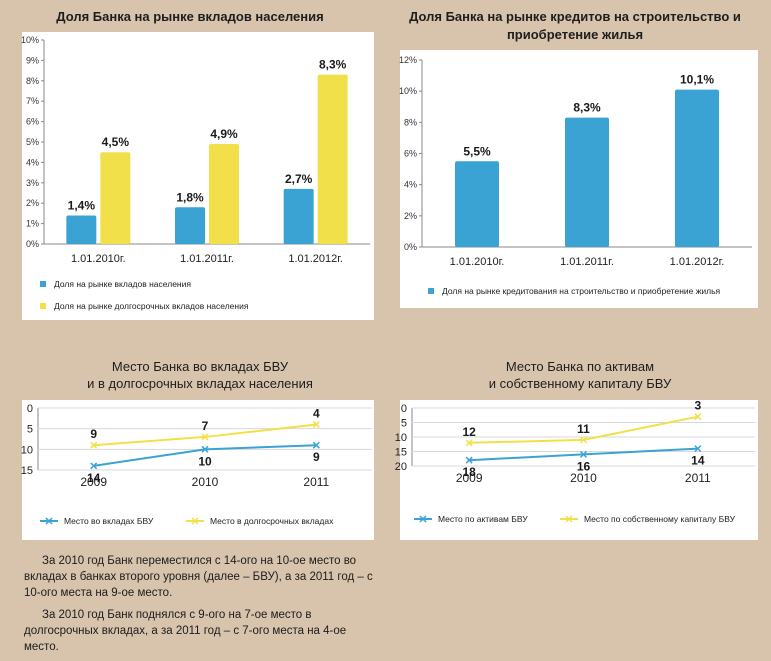 This screenshot has height=661, width=771. What do you see at coordinates (316, 414) in the screenshot?
I see `chart3-data-label: 4` at bounding box center [316, 414].